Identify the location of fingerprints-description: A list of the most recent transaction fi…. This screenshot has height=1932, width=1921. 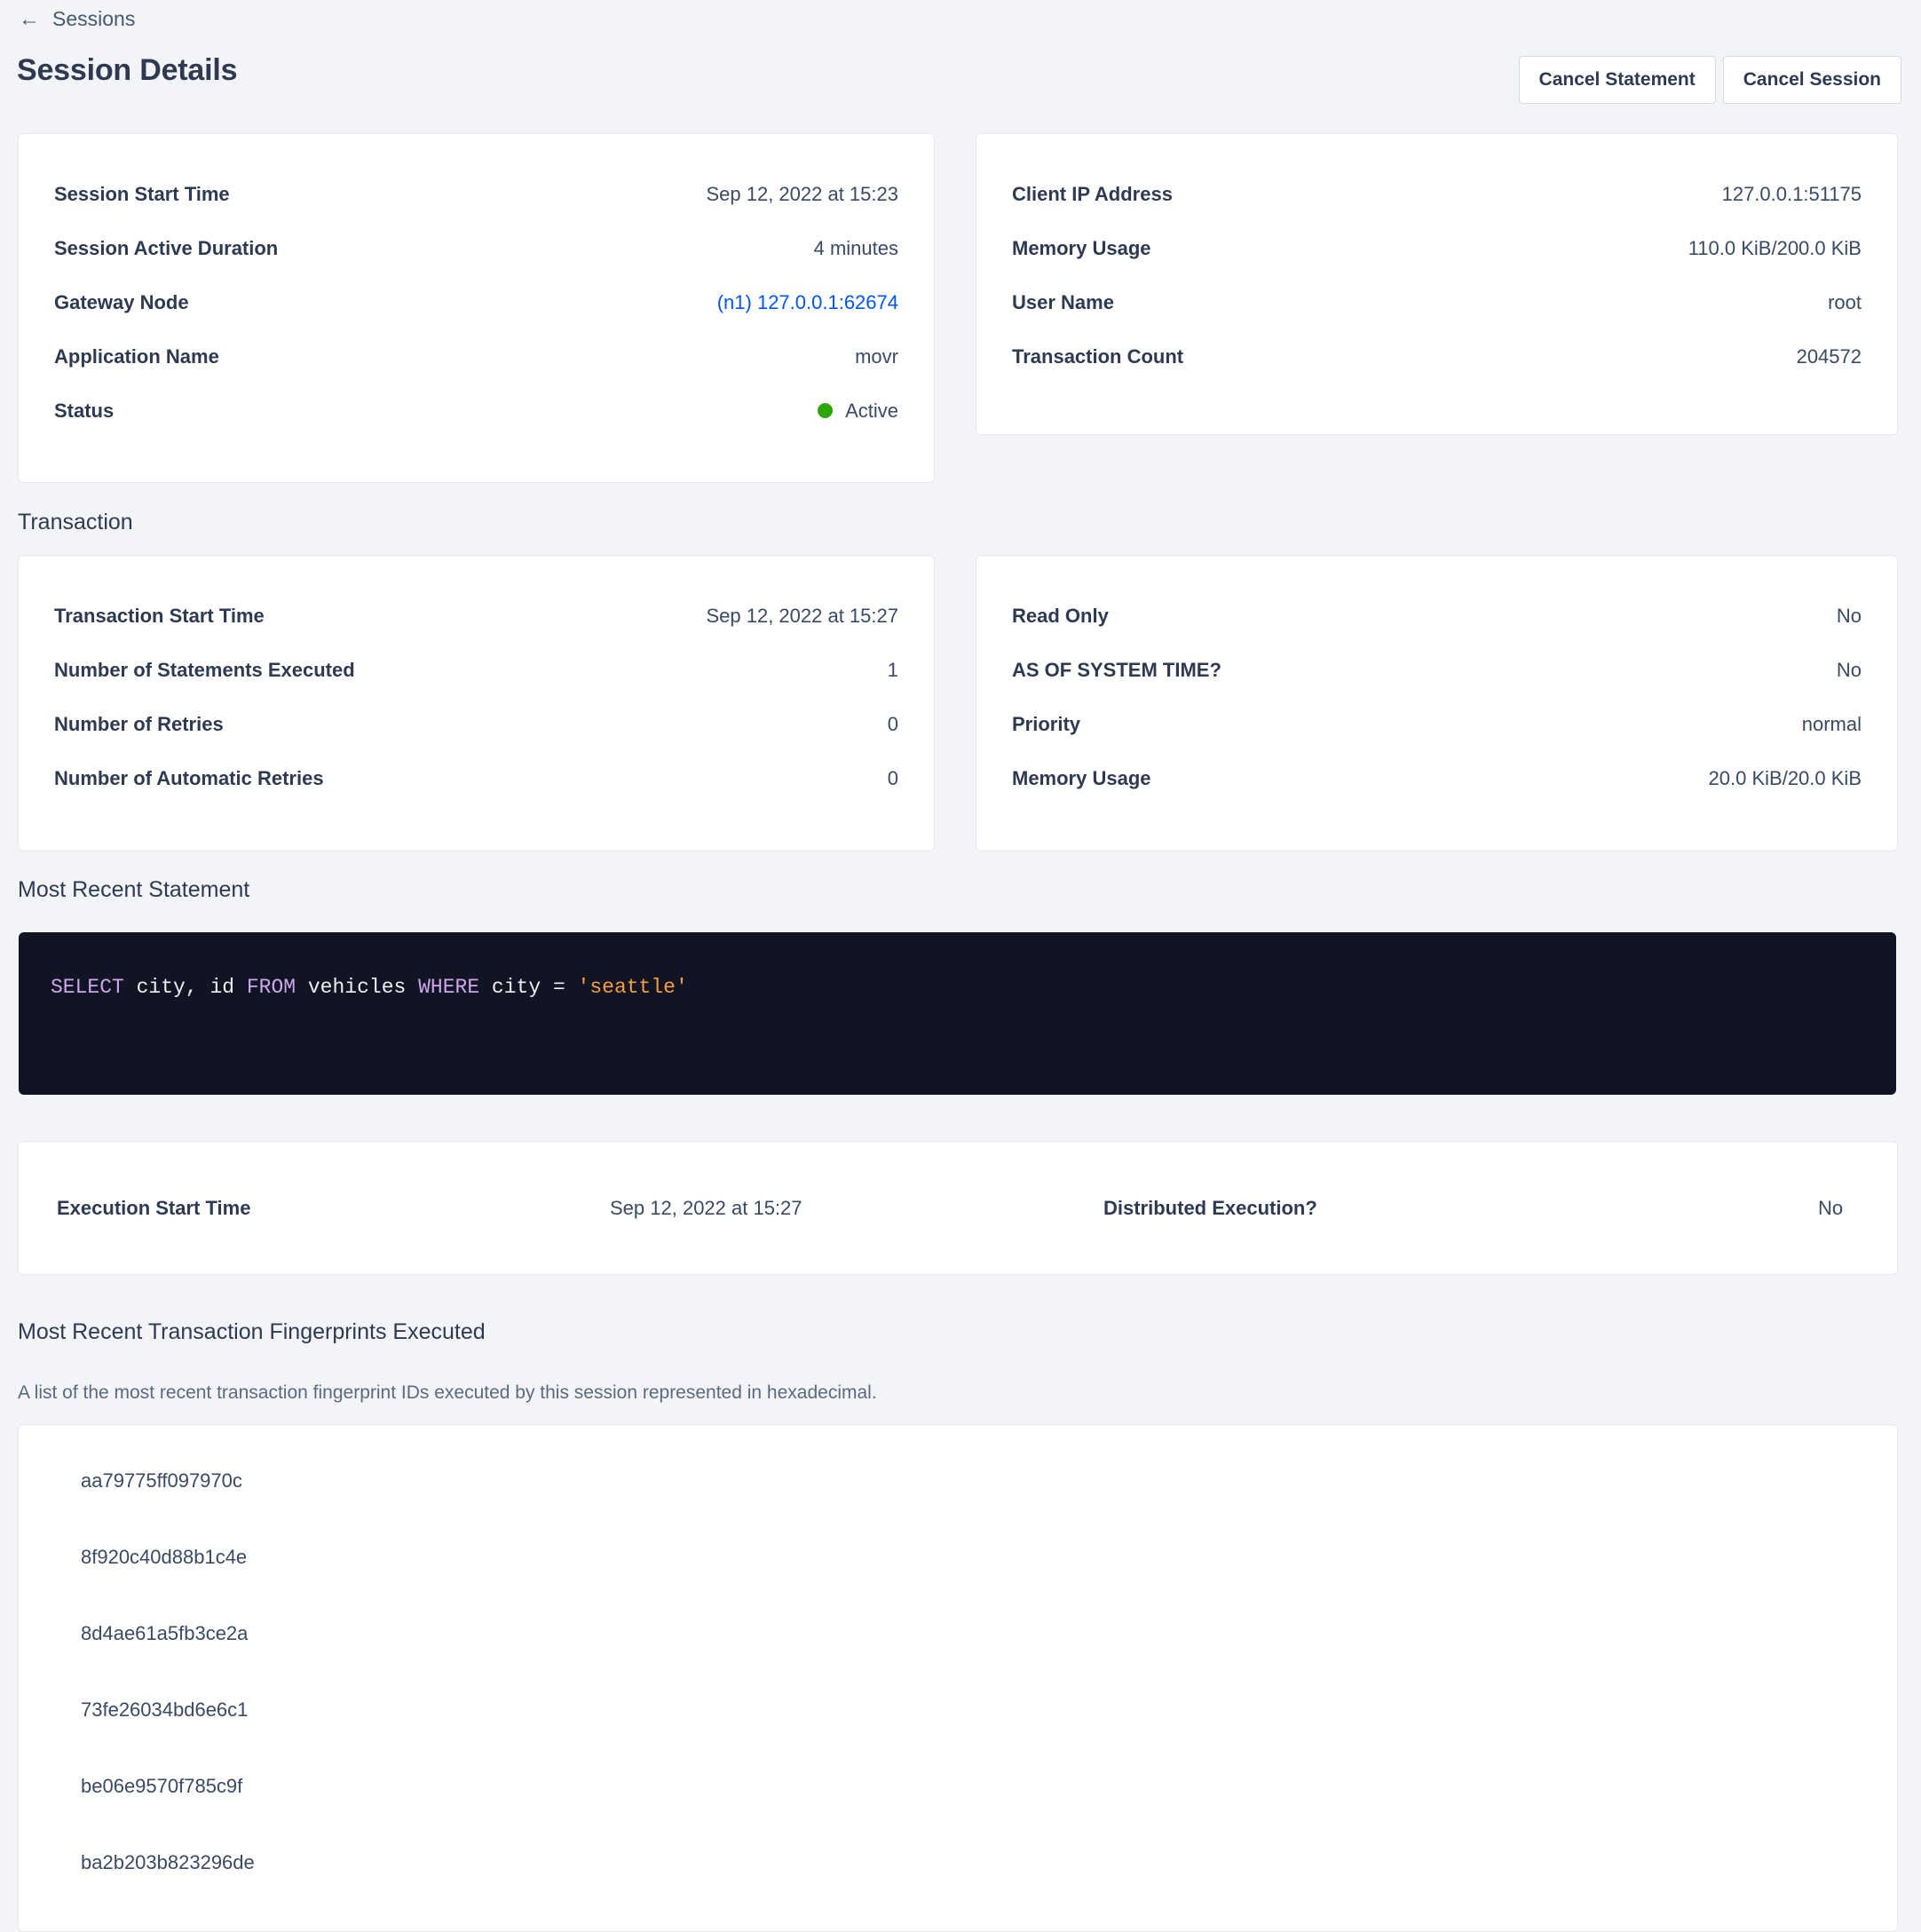
(447, 1392).